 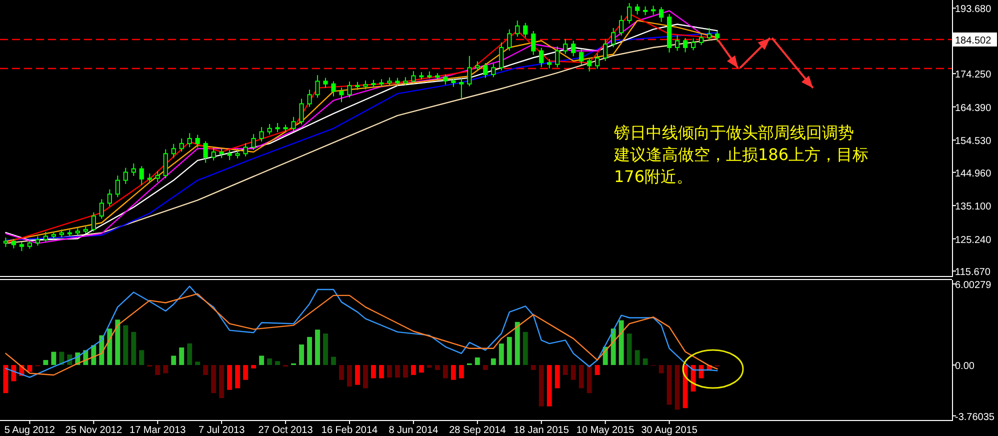 I want to click on y-tick-label: -3.76035, so click(x=975, y=417).